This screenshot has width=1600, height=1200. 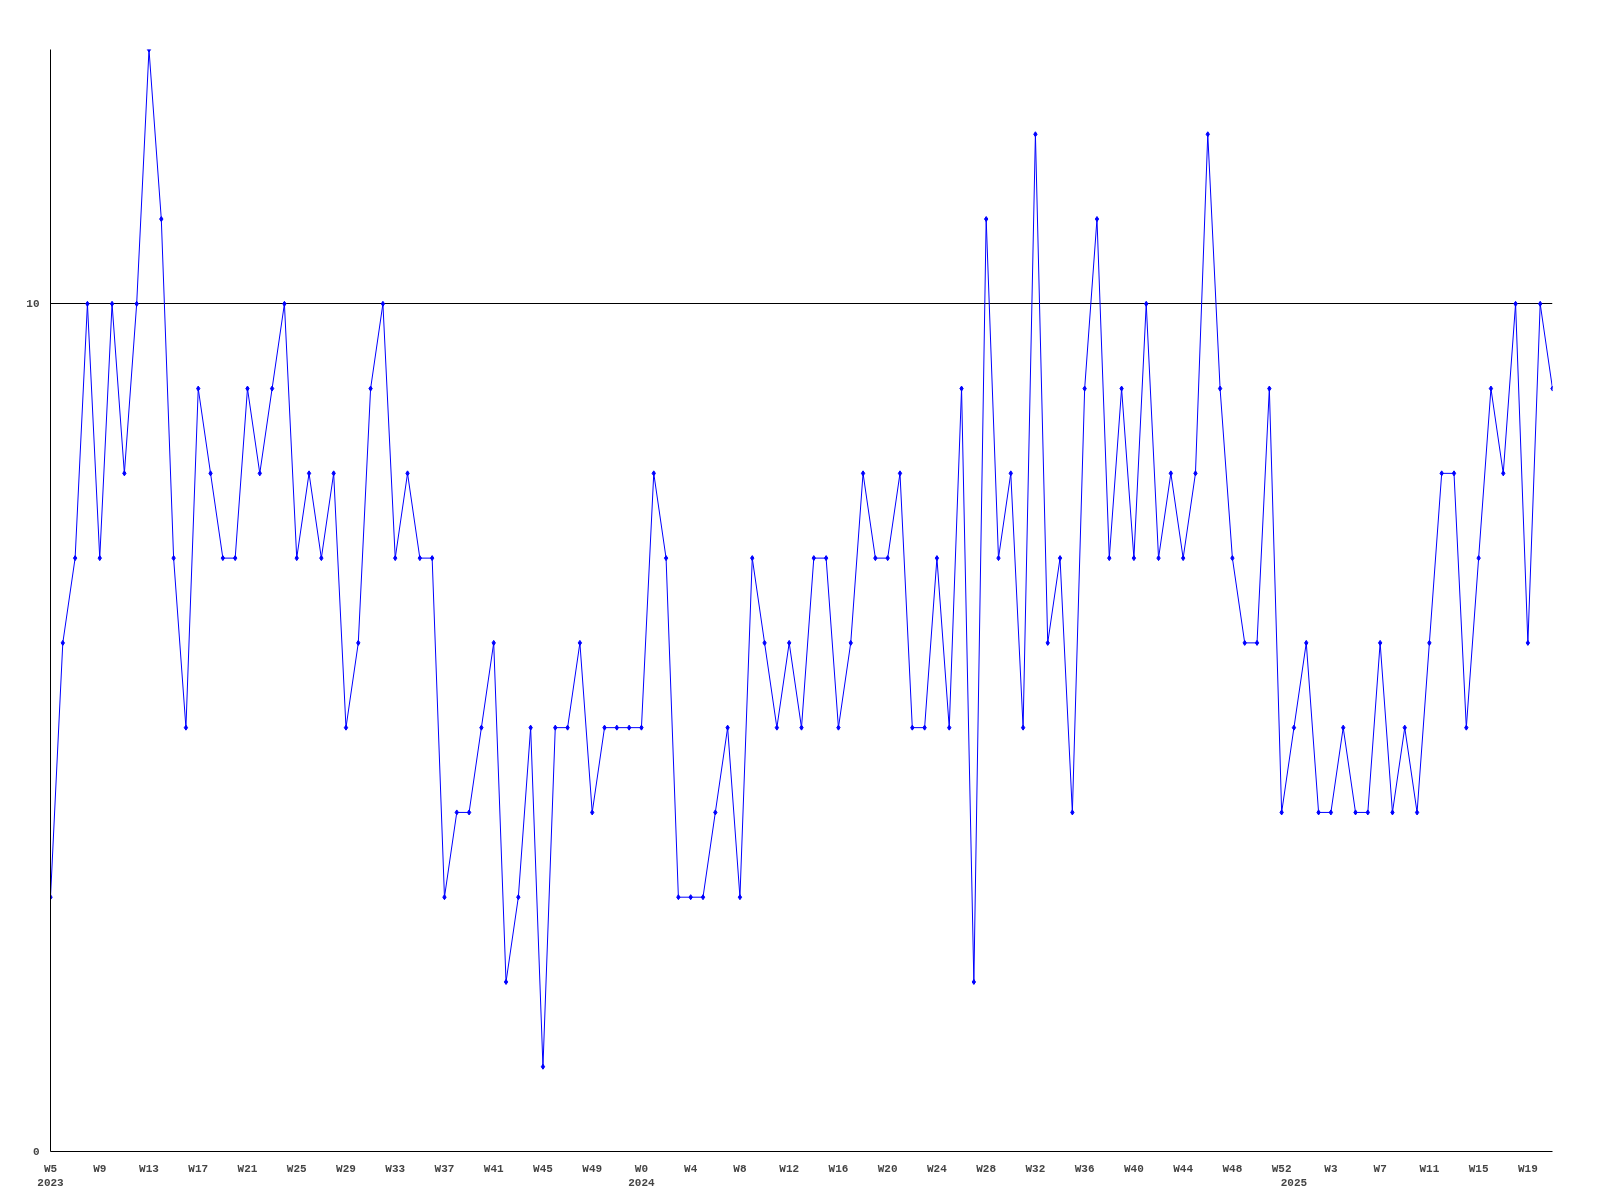 What do you see at coordinates (297, 1168) in the screenshot?
I see `x-tick-label: W25` at bounding box center [297, 1168].